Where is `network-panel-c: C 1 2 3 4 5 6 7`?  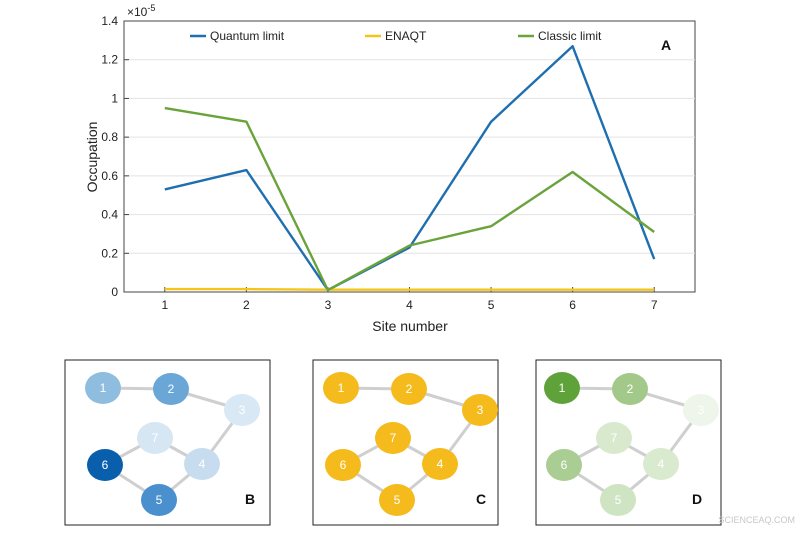 network-panel-c: C 1 2 3 4 5 6 7 is located at coordinates (405, 442).